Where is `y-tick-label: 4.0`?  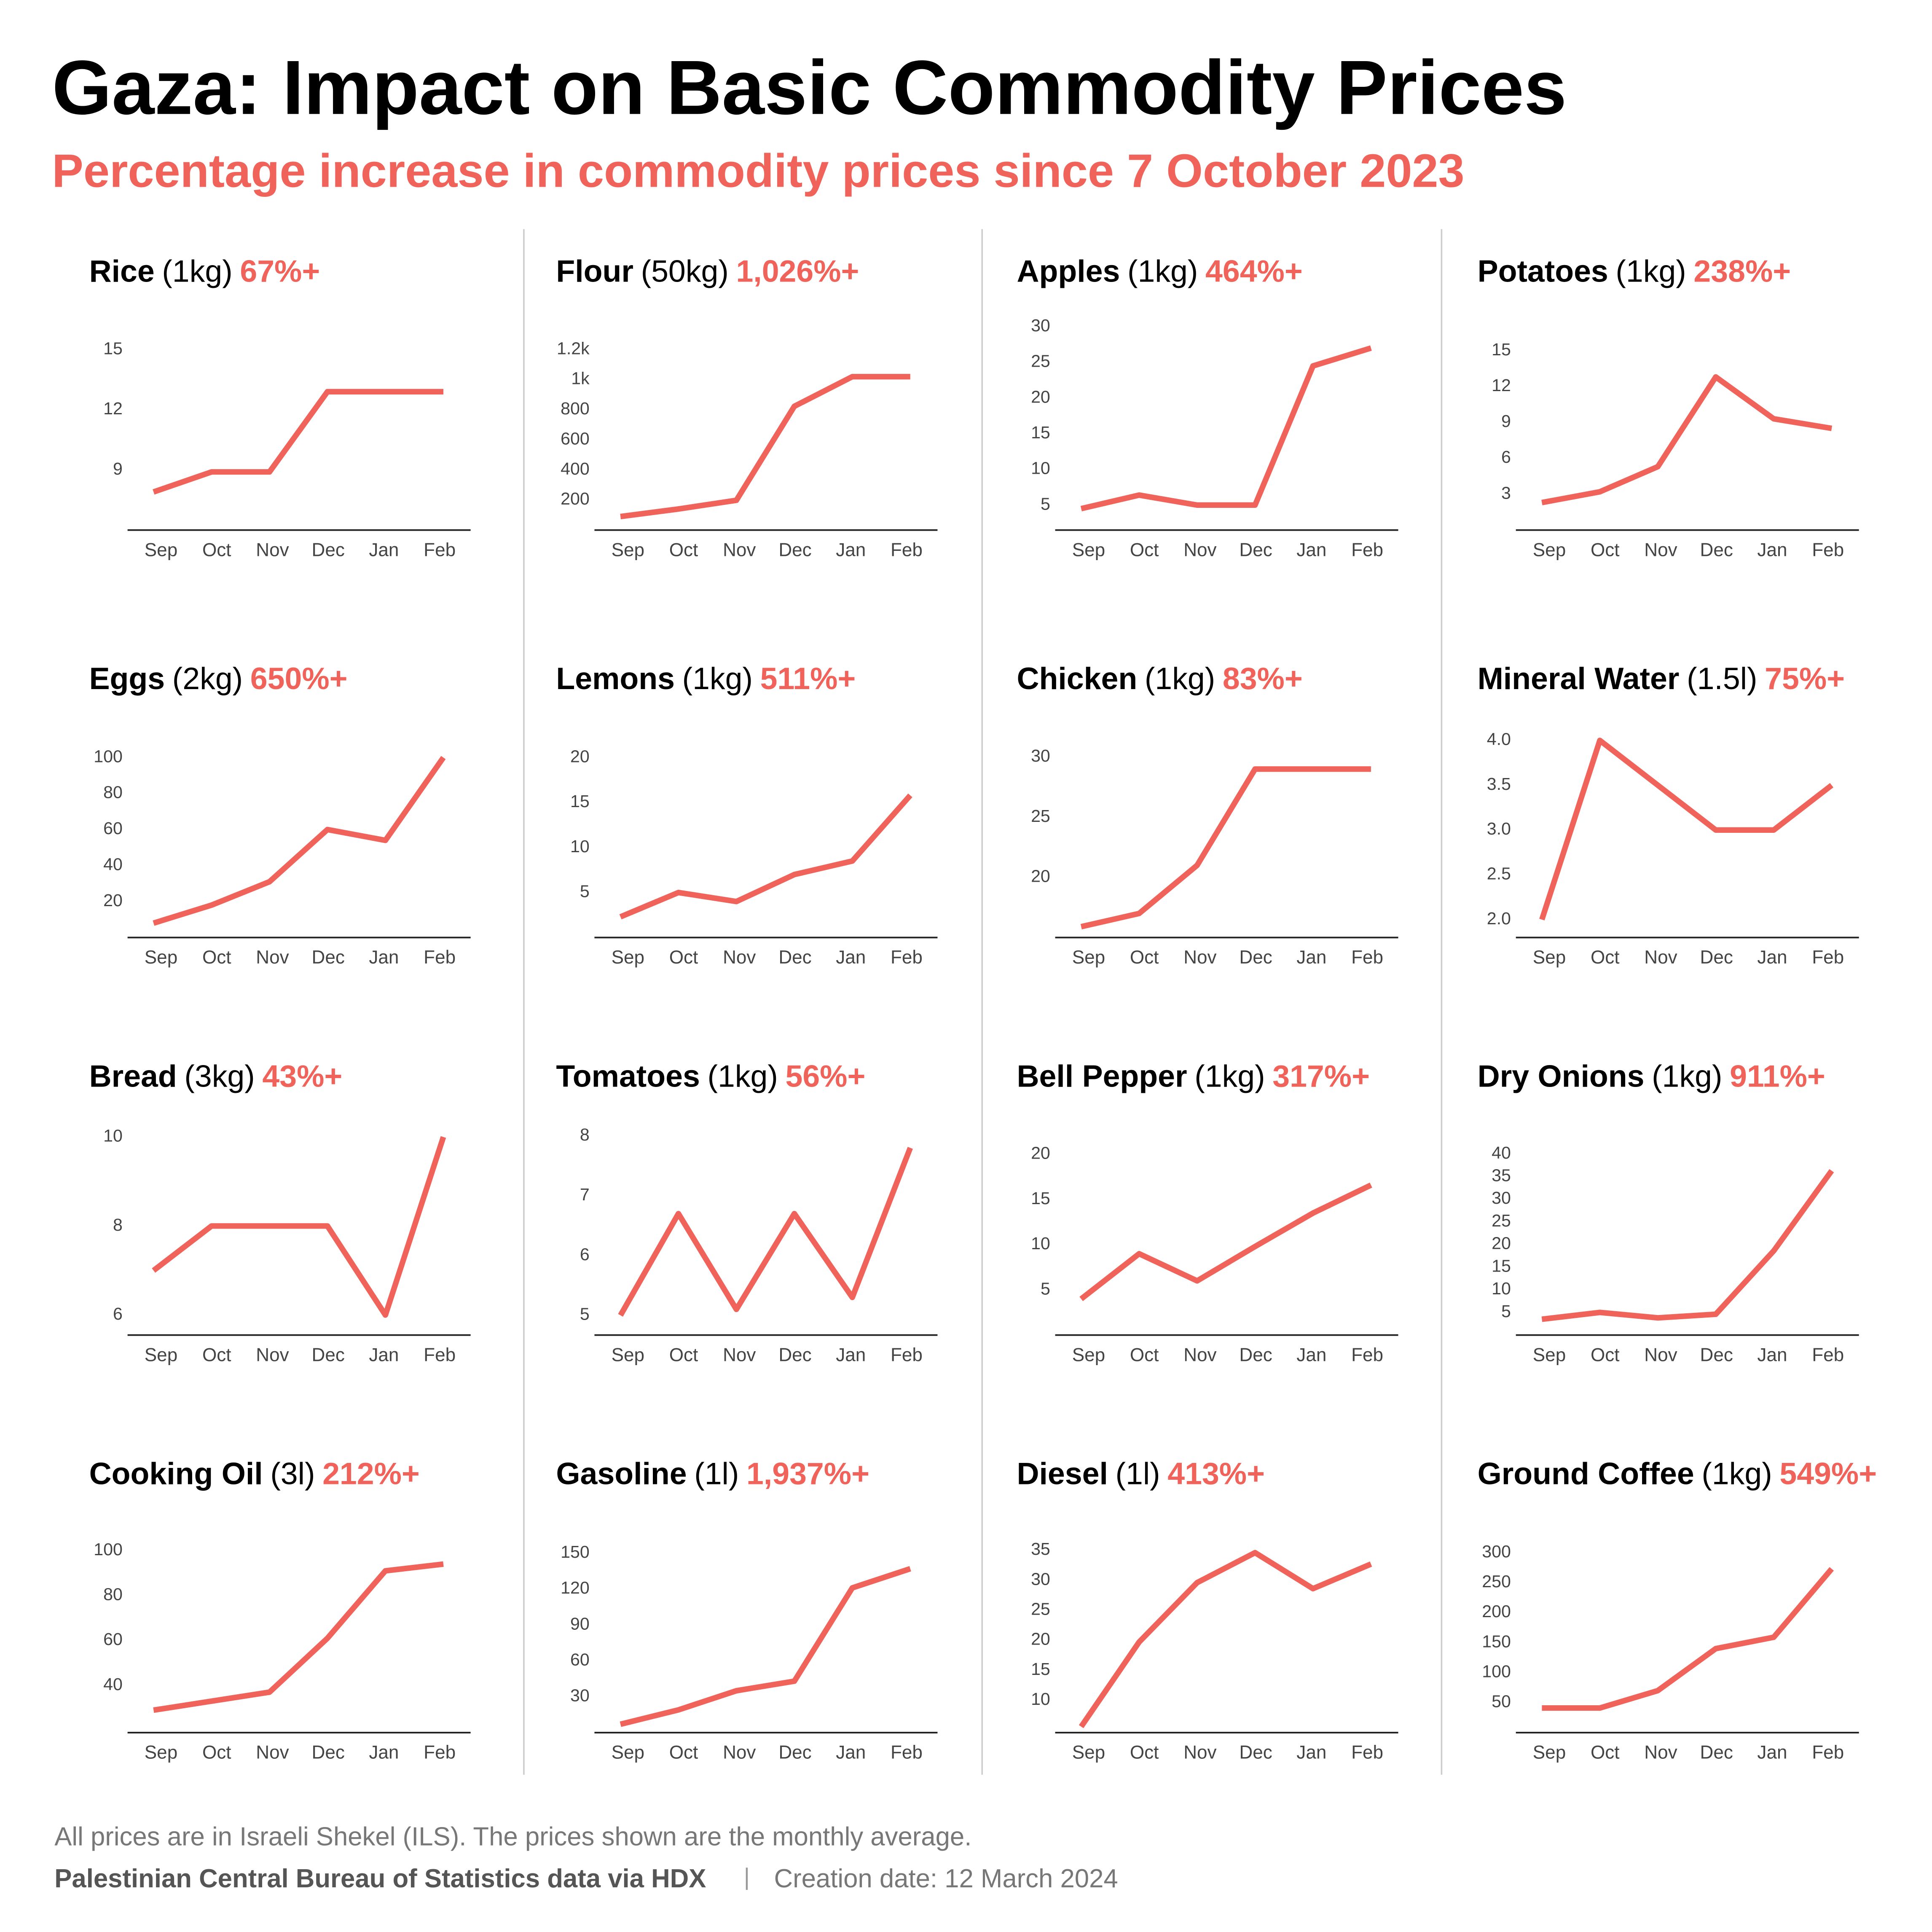 y-tick-label: 4.0 is located at coordinates (1499, 739).